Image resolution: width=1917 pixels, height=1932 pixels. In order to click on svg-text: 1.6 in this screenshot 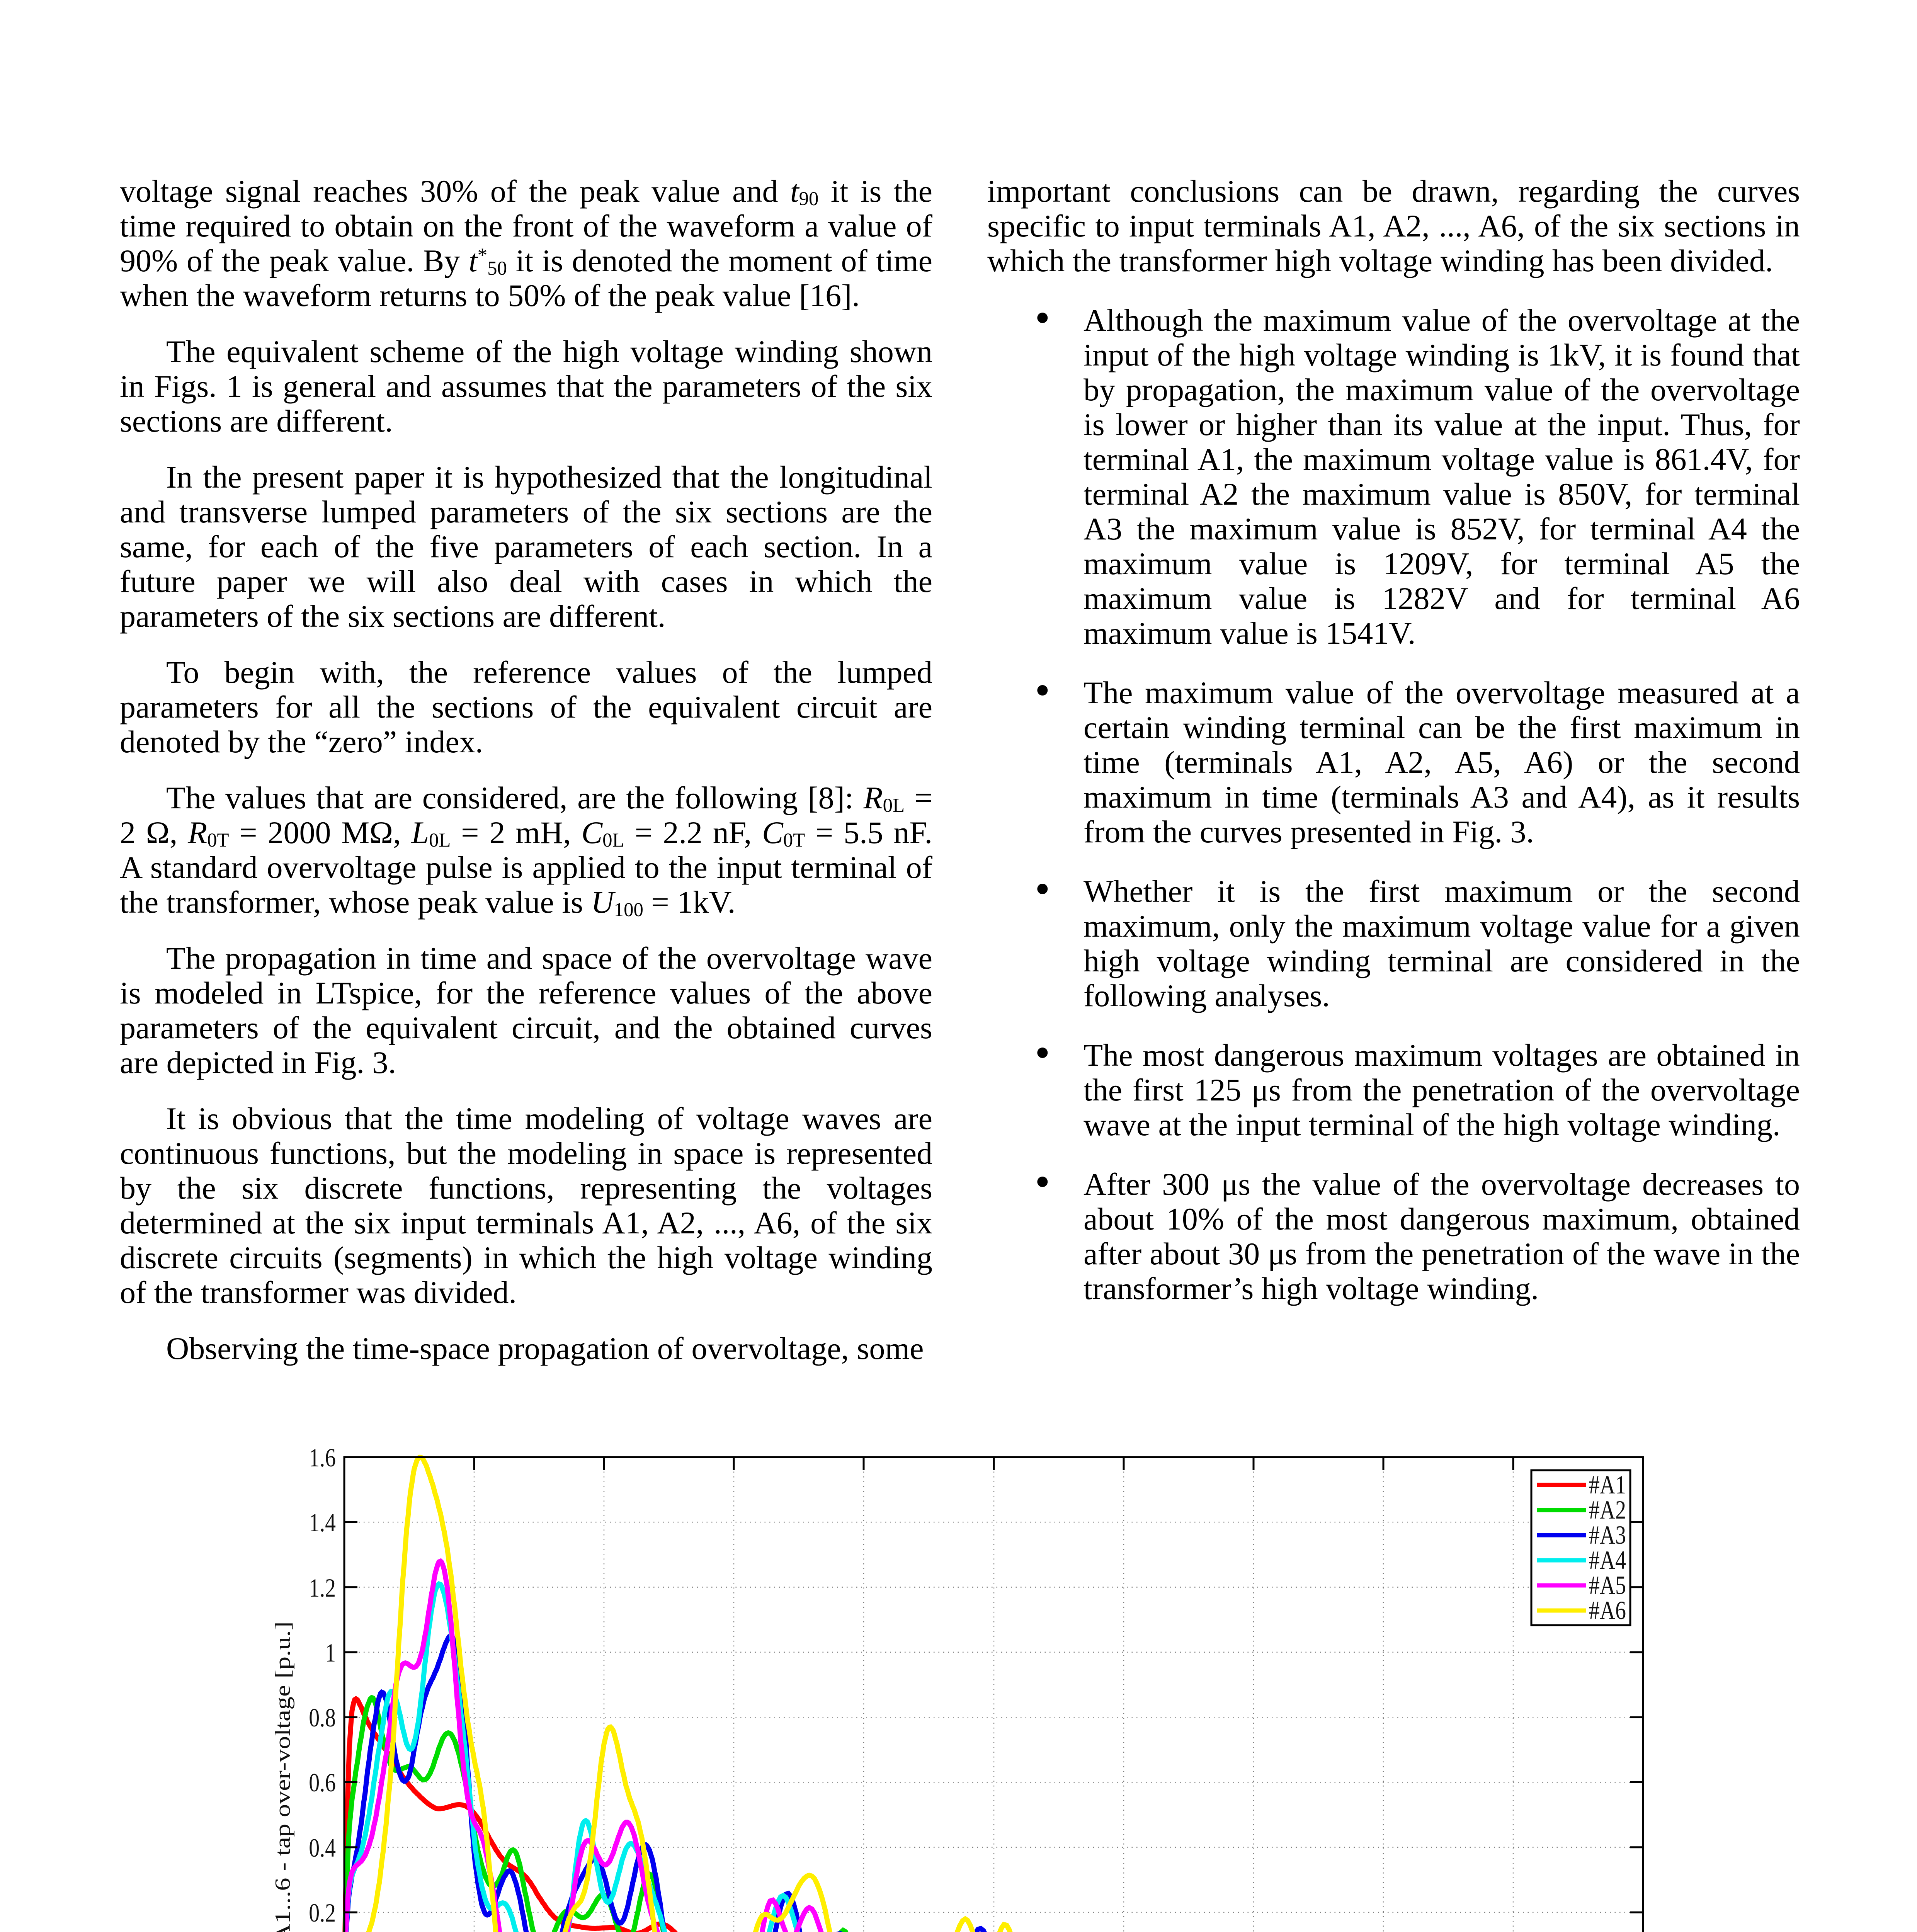, I will do `click(322, 1458)`.